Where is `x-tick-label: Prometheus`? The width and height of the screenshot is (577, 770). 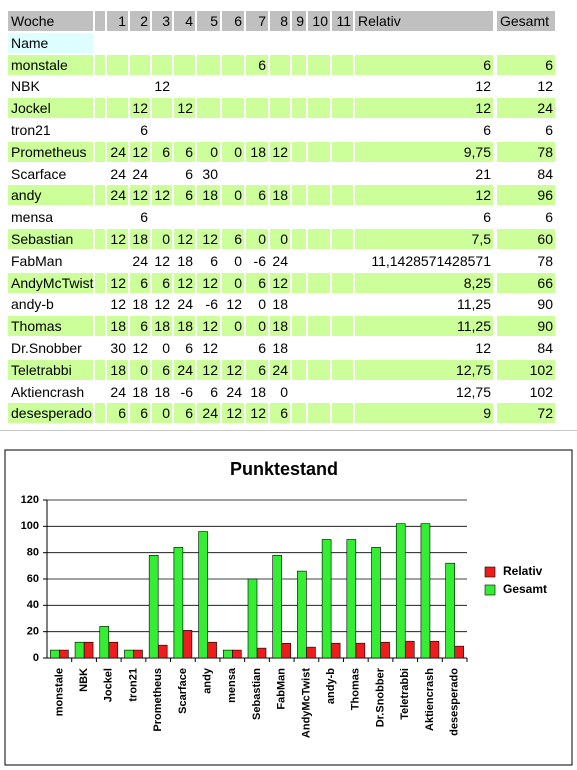
x-tick-label: Prometheus is located at coordinates (158, 700).